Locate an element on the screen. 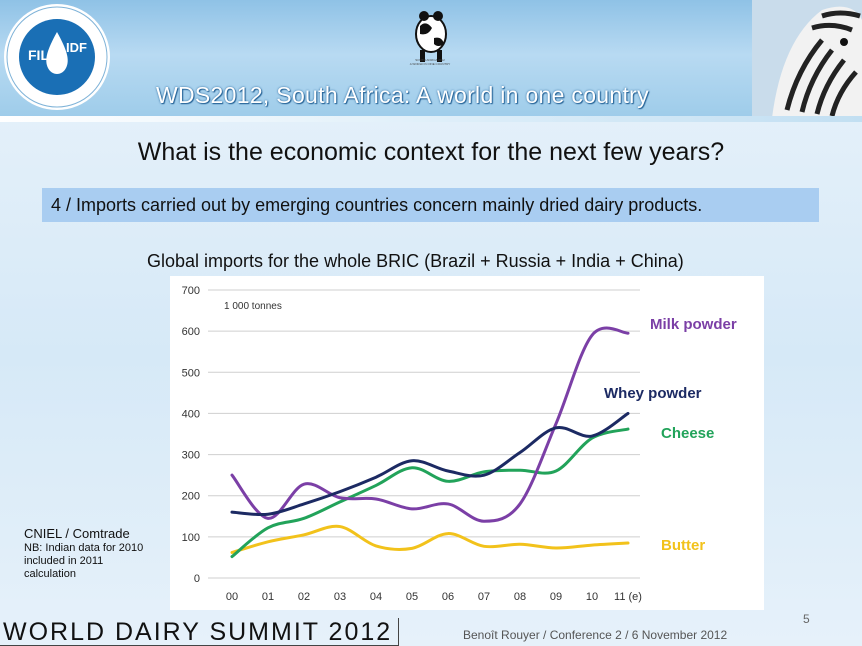 Image resolution: width=862 pixels, height=646 pixels. x-tick-label: 10 is located at coordinates (592, 597).